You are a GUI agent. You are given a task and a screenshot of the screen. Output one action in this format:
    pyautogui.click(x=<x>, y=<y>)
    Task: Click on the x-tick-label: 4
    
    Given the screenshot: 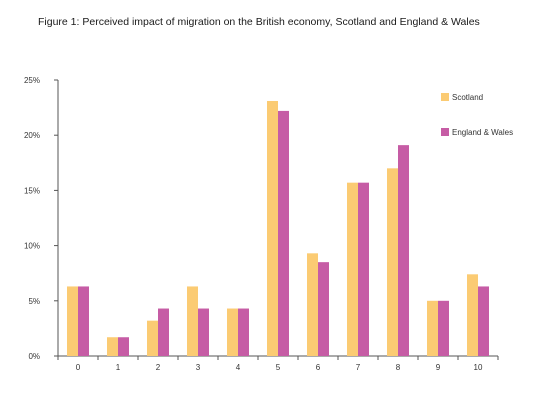 What is the action you would take?
    pyautogui.click(x=238, y=367)
    